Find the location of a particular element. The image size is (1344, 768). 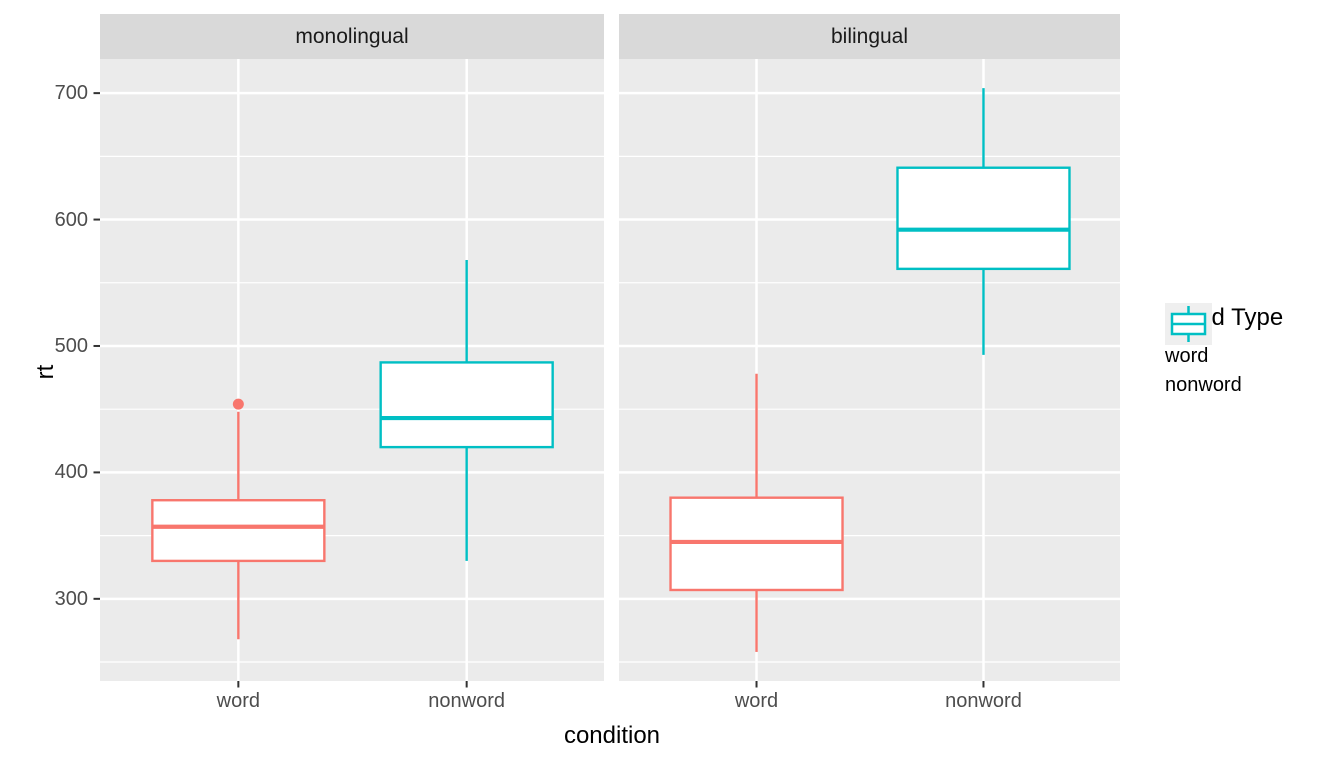

facet-strip-bilingual: bilingual is located at coordinates (869, 36).